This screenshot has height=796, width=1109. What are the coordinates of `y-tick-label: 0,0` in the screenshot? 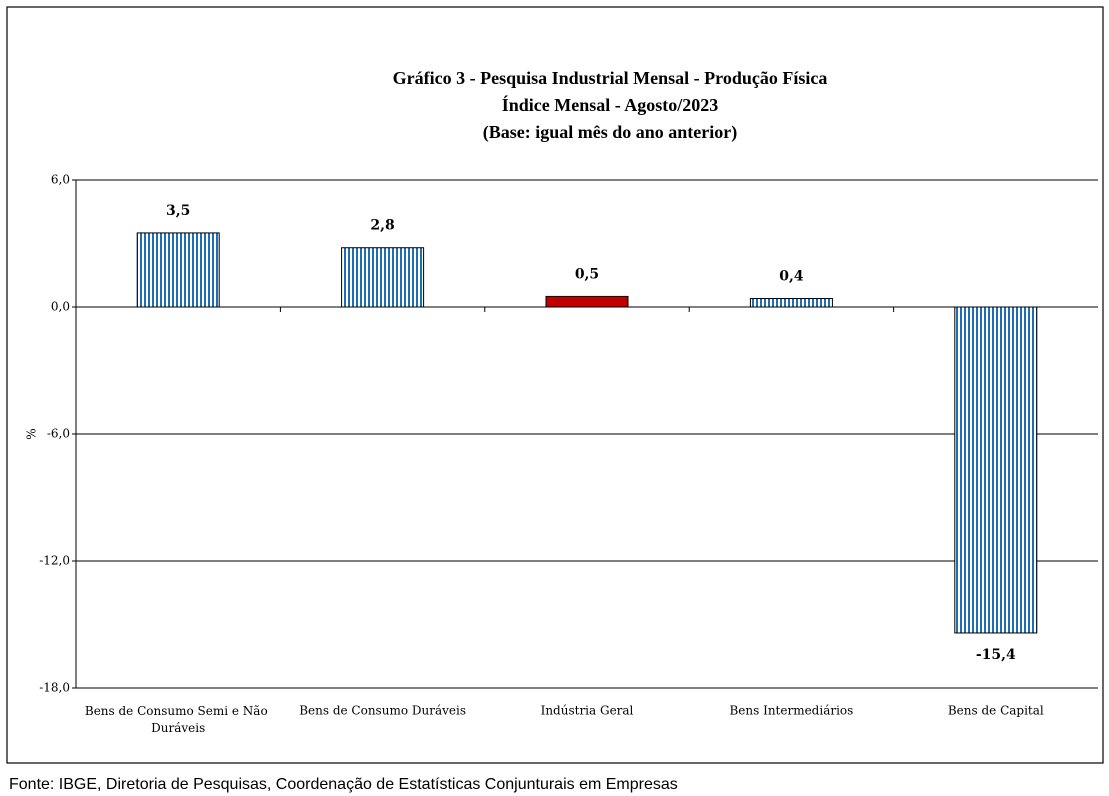 It's located at (60, 307).